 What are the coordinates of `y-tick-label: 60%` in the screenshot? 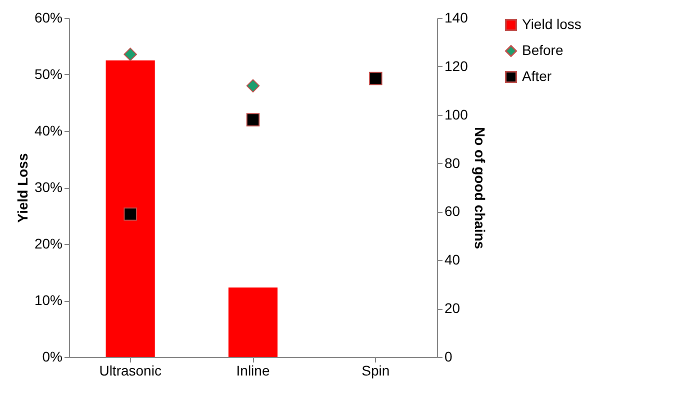 It's located at (48, 18).